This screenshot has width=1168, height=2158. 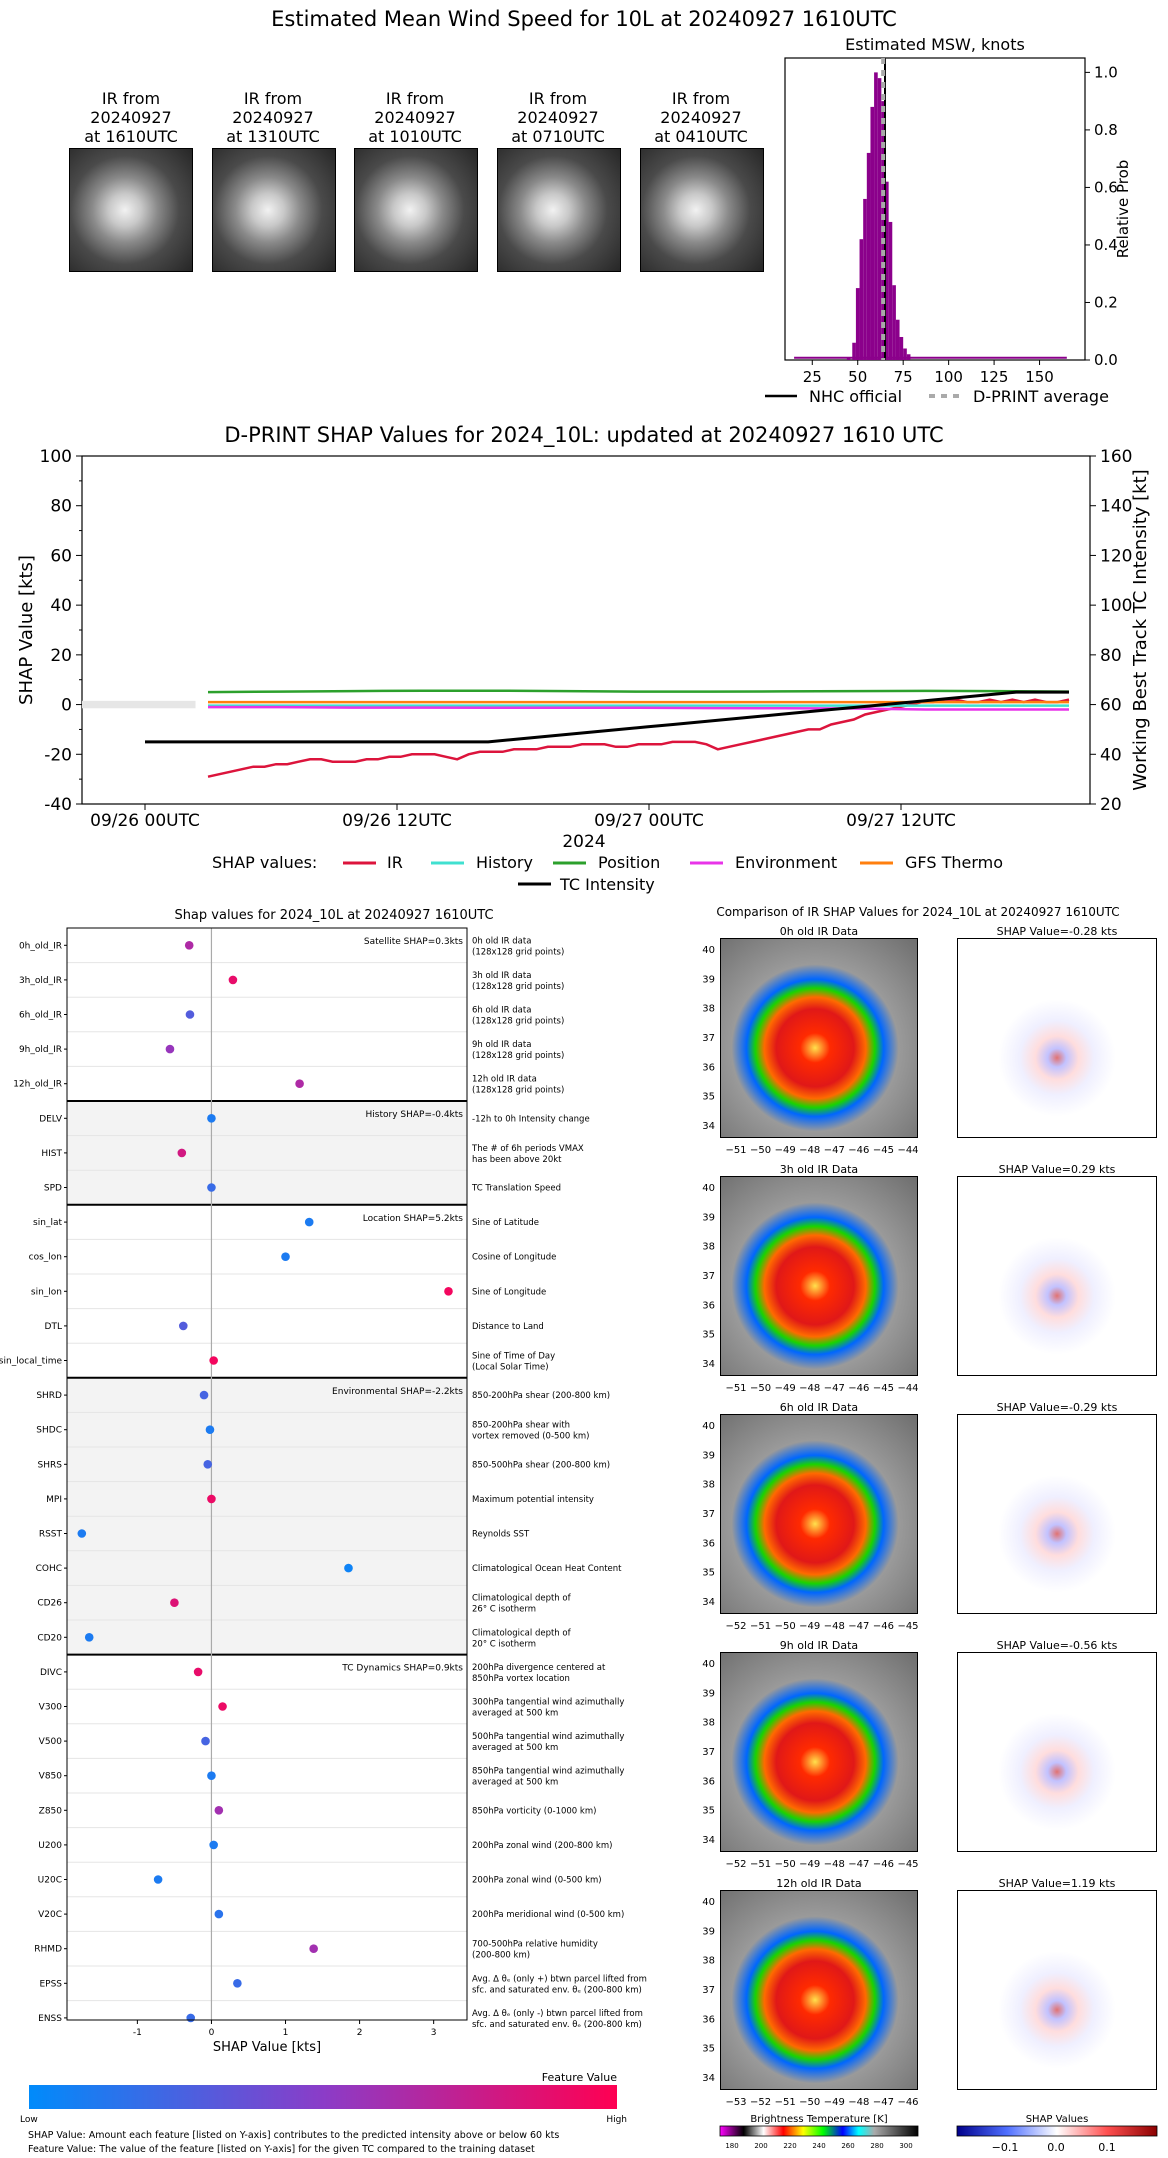 What do you see at coordinates (708, 1126) in the screenshot?
I see `cmp-ytick-0-0: 34` at bounding box center [708, 1126].